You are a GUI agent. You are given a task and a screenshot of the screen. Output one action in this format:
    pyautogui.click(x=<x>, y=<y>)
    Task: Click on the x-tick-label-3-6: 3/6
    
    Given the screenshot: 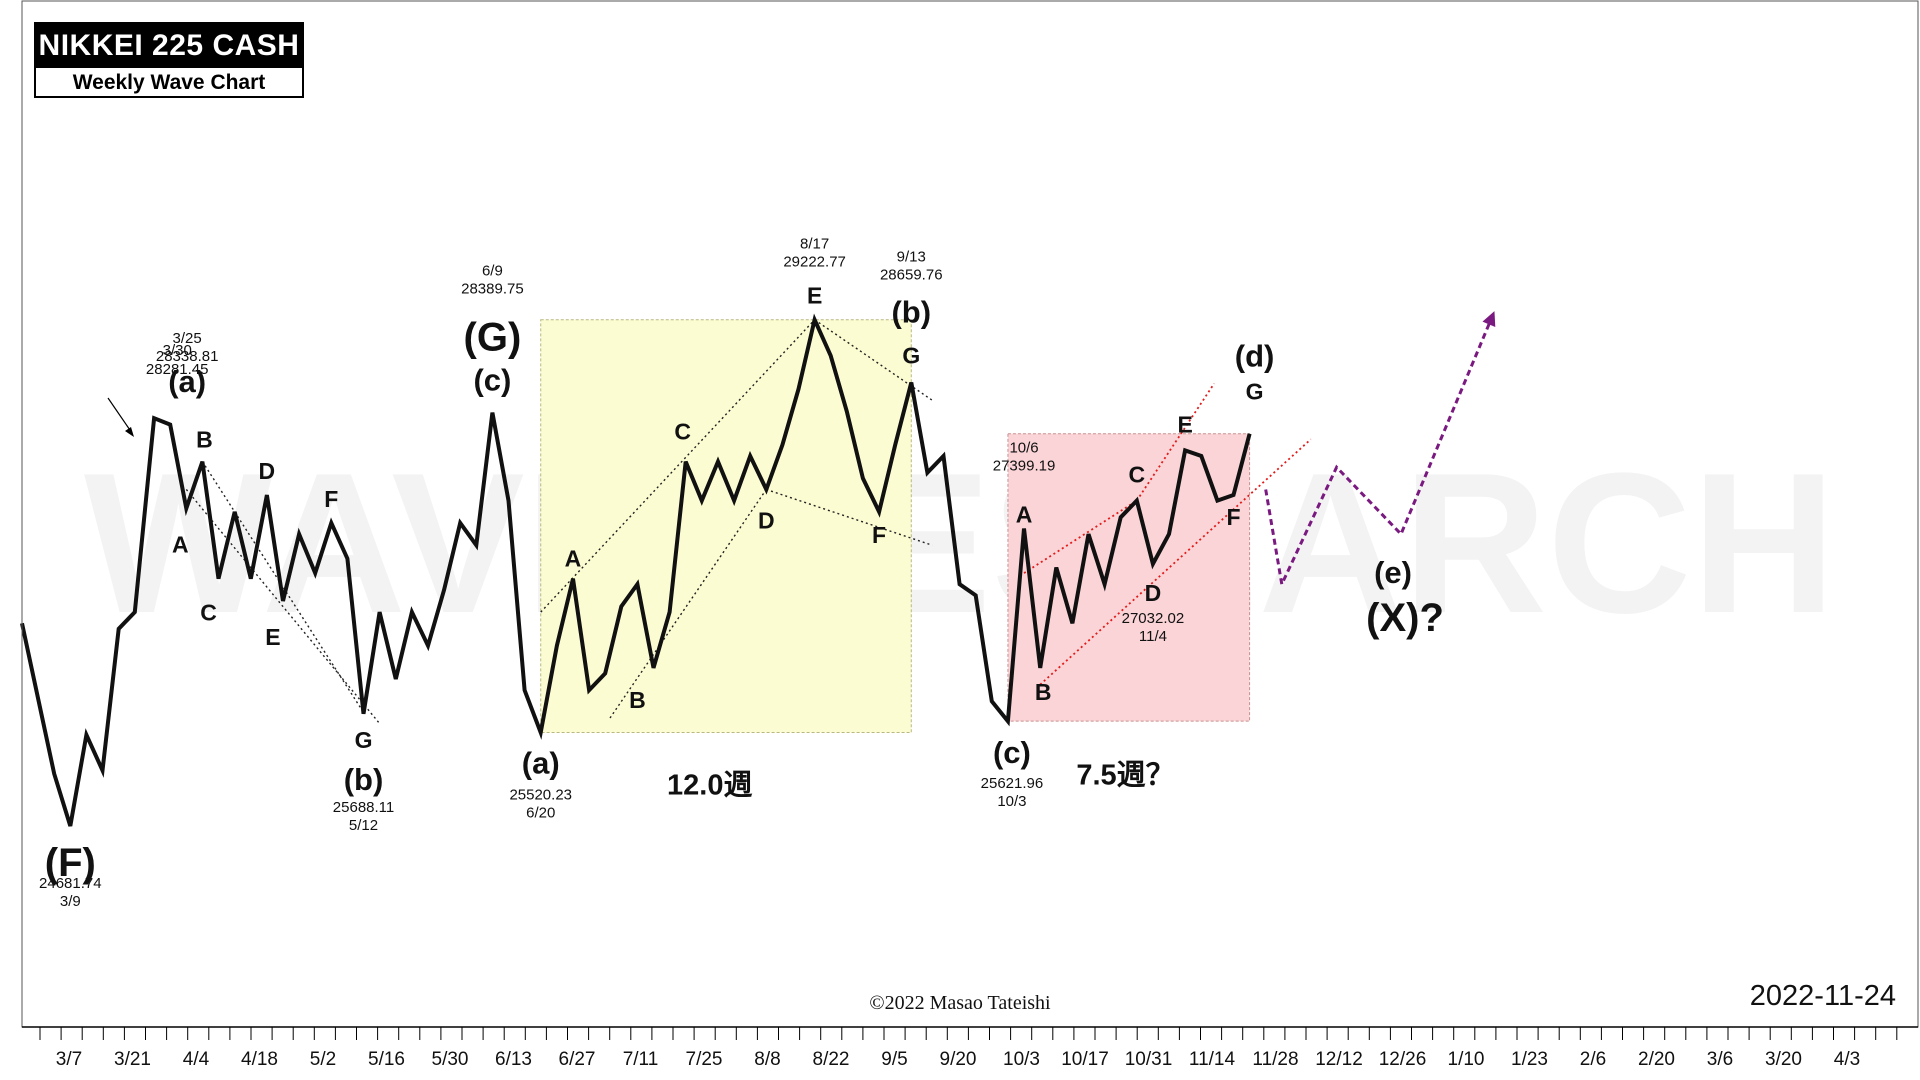 What is the action you would take?
    pyautogui.click(x=1720, y=1059)
    